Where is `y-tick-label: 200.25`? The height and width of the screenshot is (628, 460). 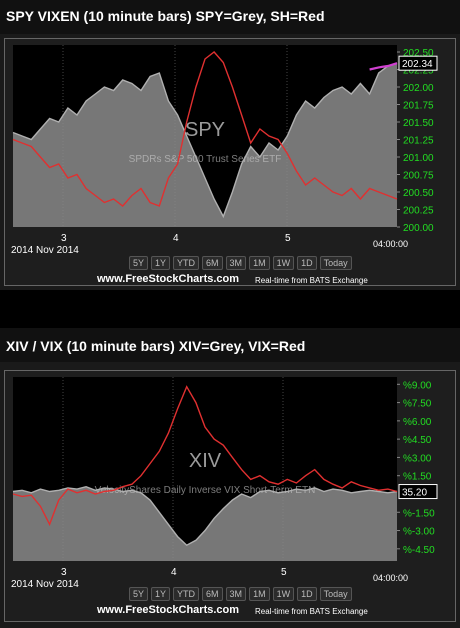
y-tick-label: 200.25 is located at coordinates (418, 211).